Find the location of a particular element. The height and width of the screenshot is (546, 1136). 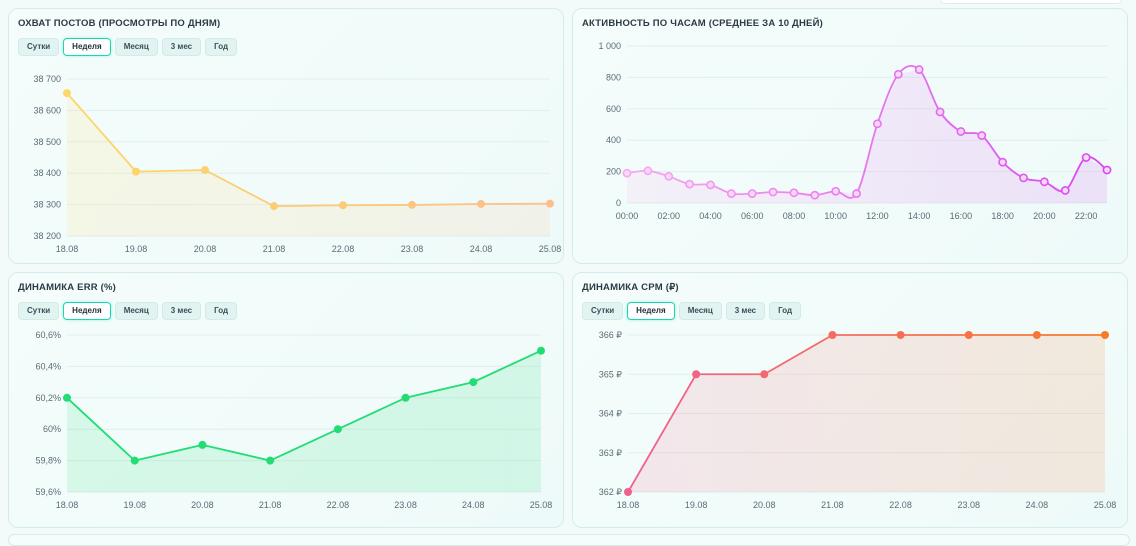

x-tick-label: 18:00 is located at coordinates (1002, 216).